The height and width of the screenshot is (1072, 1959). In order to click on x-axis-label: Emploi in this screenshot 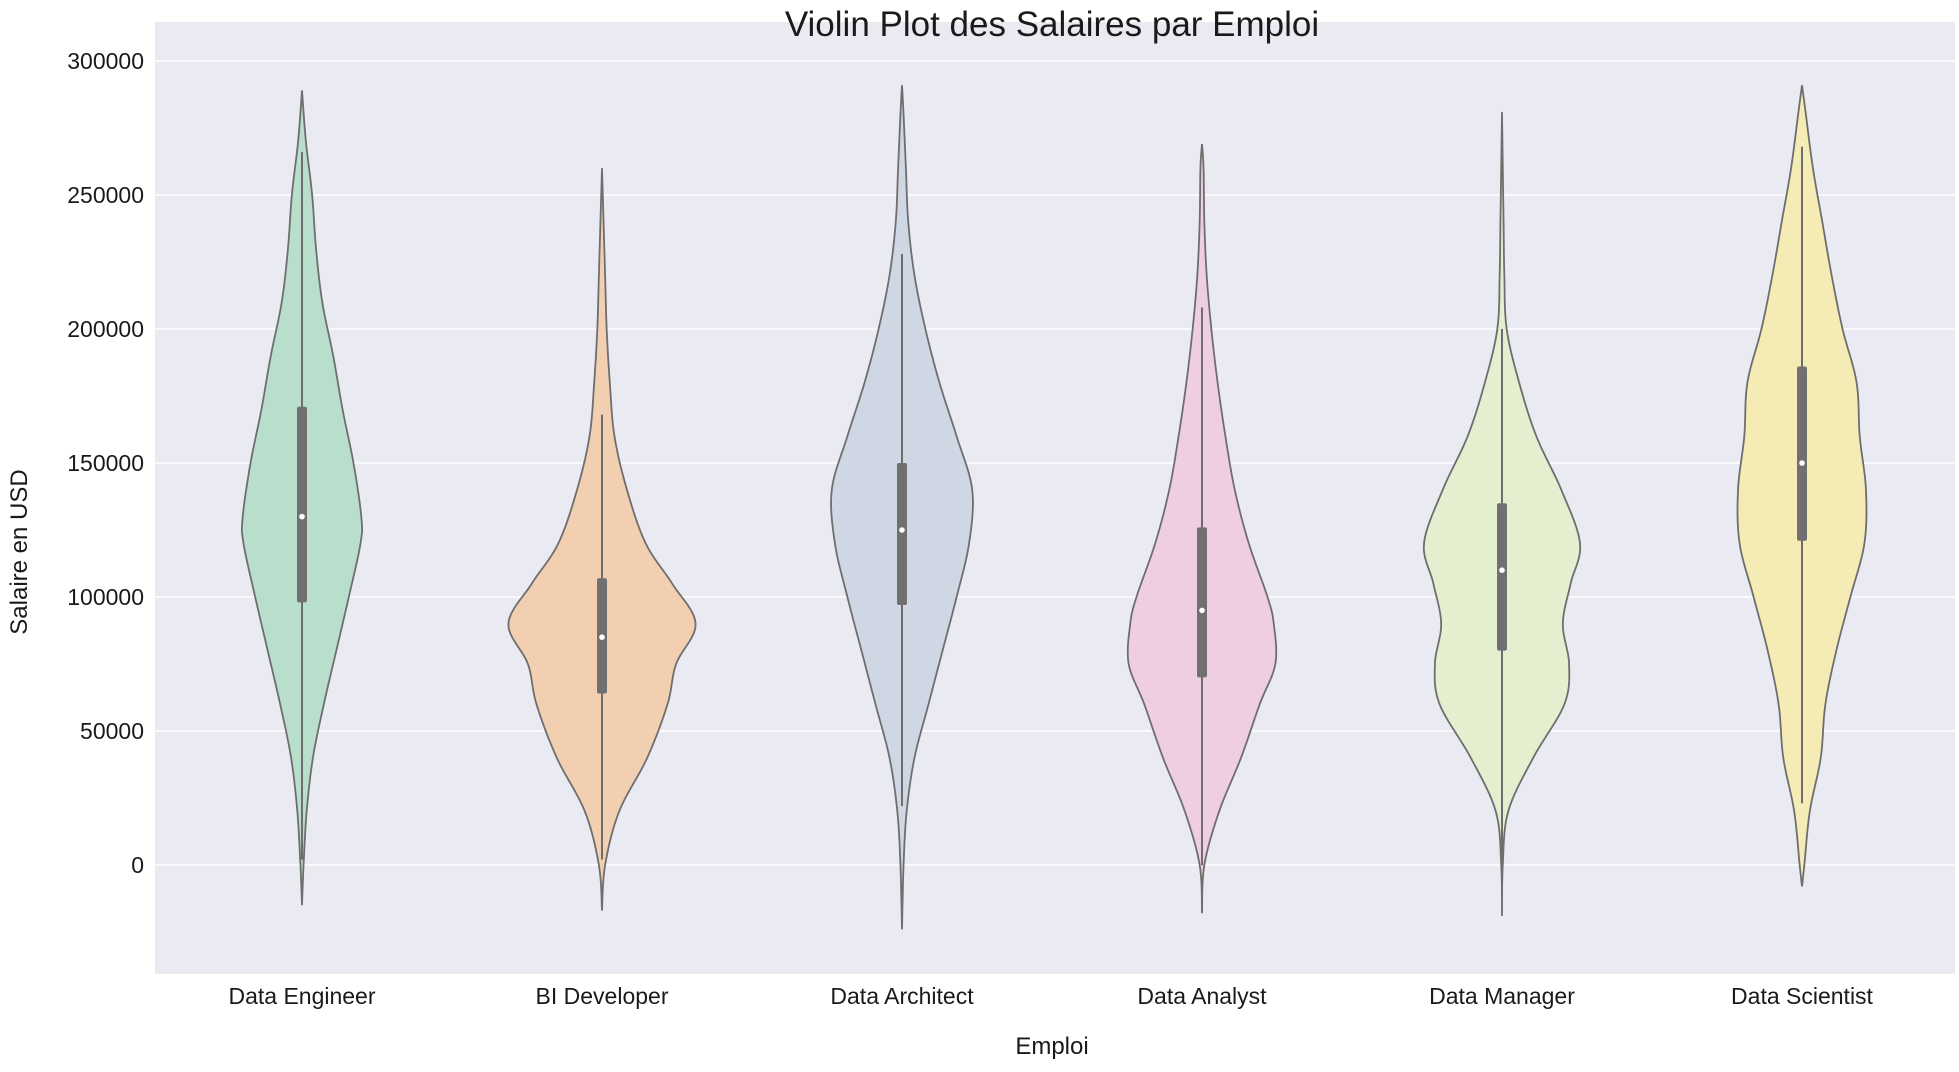, I will do `click(1051, 1046)`.